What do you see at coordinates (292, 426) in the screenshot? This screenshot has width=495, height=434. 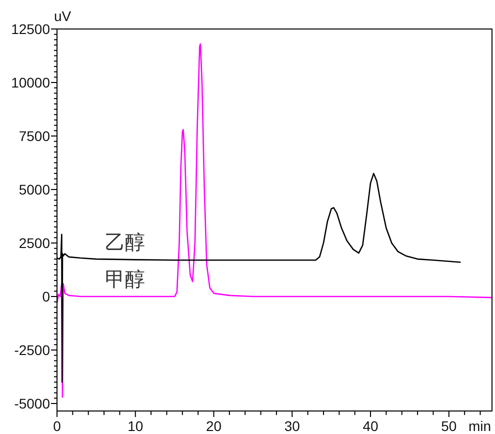 I see `x-tick-label: 30` at bounding box center [292, 426].